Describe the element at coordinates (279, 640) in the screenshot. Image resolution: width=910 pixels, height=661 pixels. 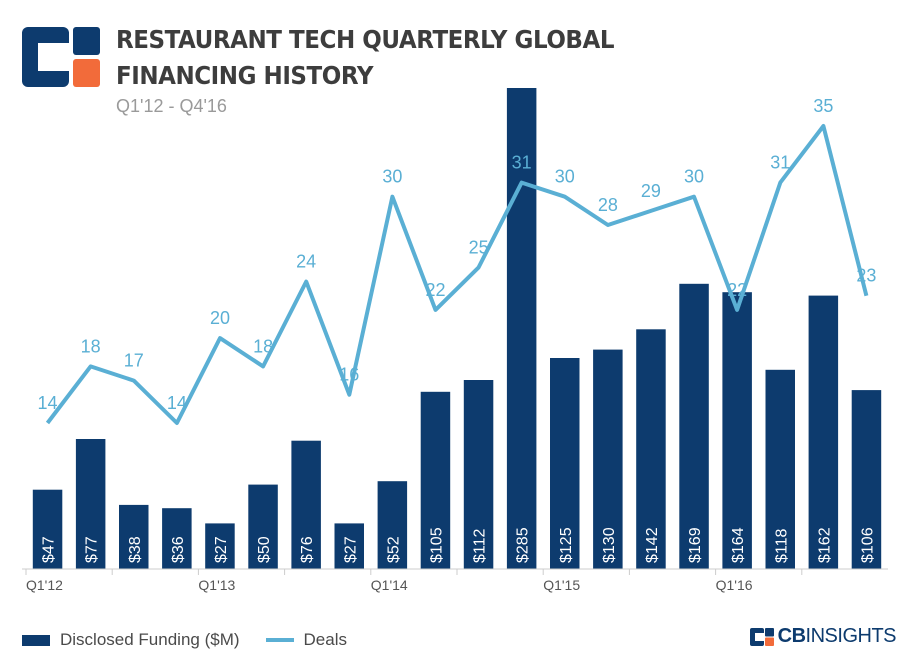
I see `legend-swatch-deals` at that location.